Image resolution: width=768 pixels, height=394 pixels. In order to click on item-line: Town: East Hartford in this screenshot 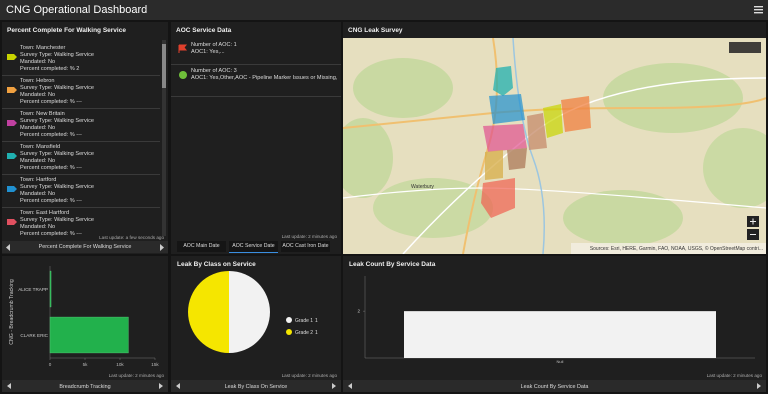, I will do `click(45, 213)`.